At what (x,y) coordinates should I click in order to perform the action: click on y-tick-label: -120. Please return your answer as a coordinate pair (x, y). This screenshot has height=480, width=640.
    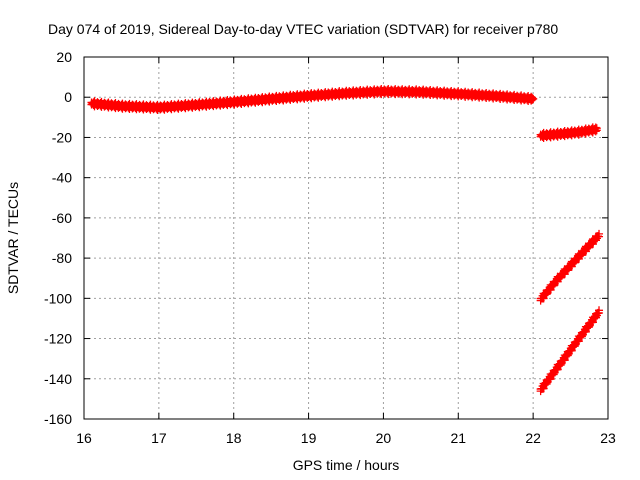
    Looking at the image, I should click on (58, 339).